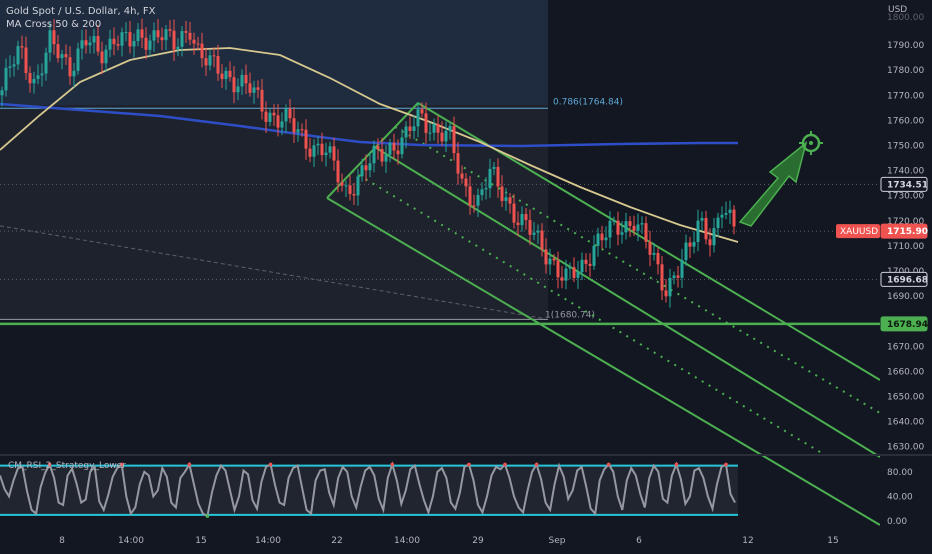 Image resolution: width=932 pixels, height=554 pixels. I want to click on time-tick-label: 15, so click(832, 541).